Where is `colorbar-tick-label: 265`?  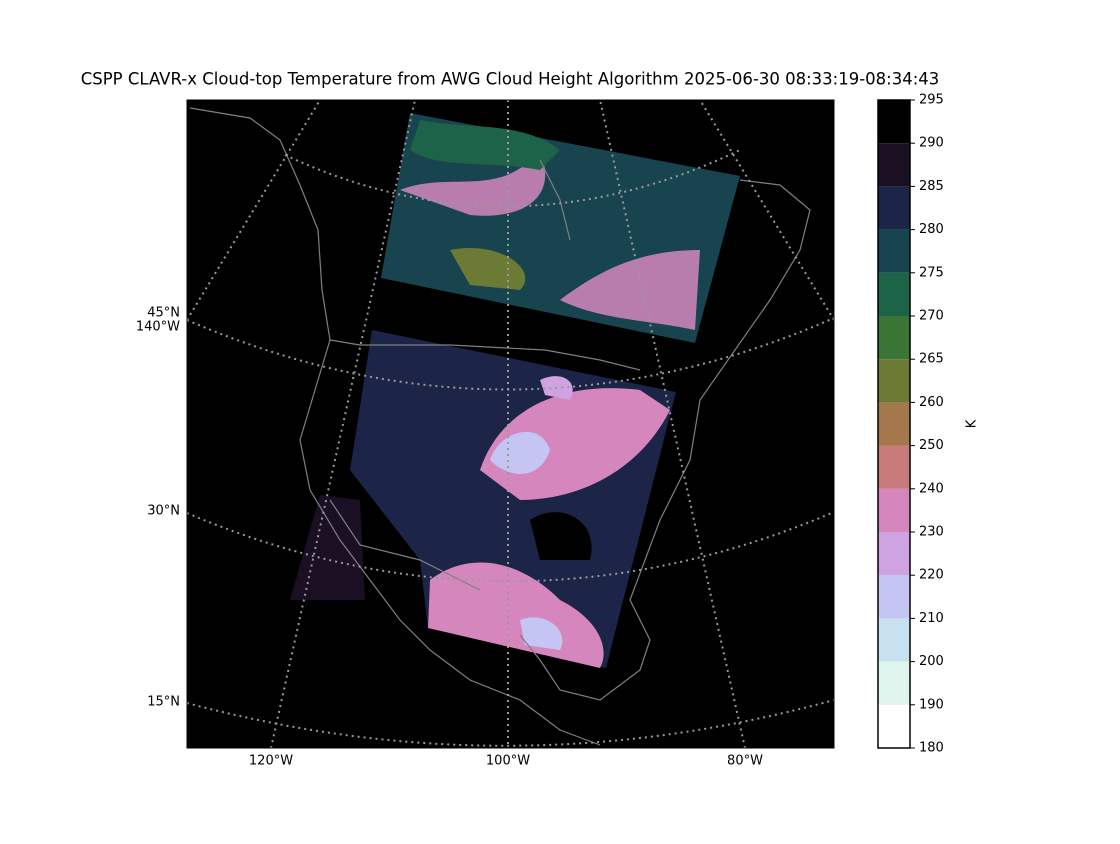
colorbar-tick-label: 265 is located at coordinates (931, 359).